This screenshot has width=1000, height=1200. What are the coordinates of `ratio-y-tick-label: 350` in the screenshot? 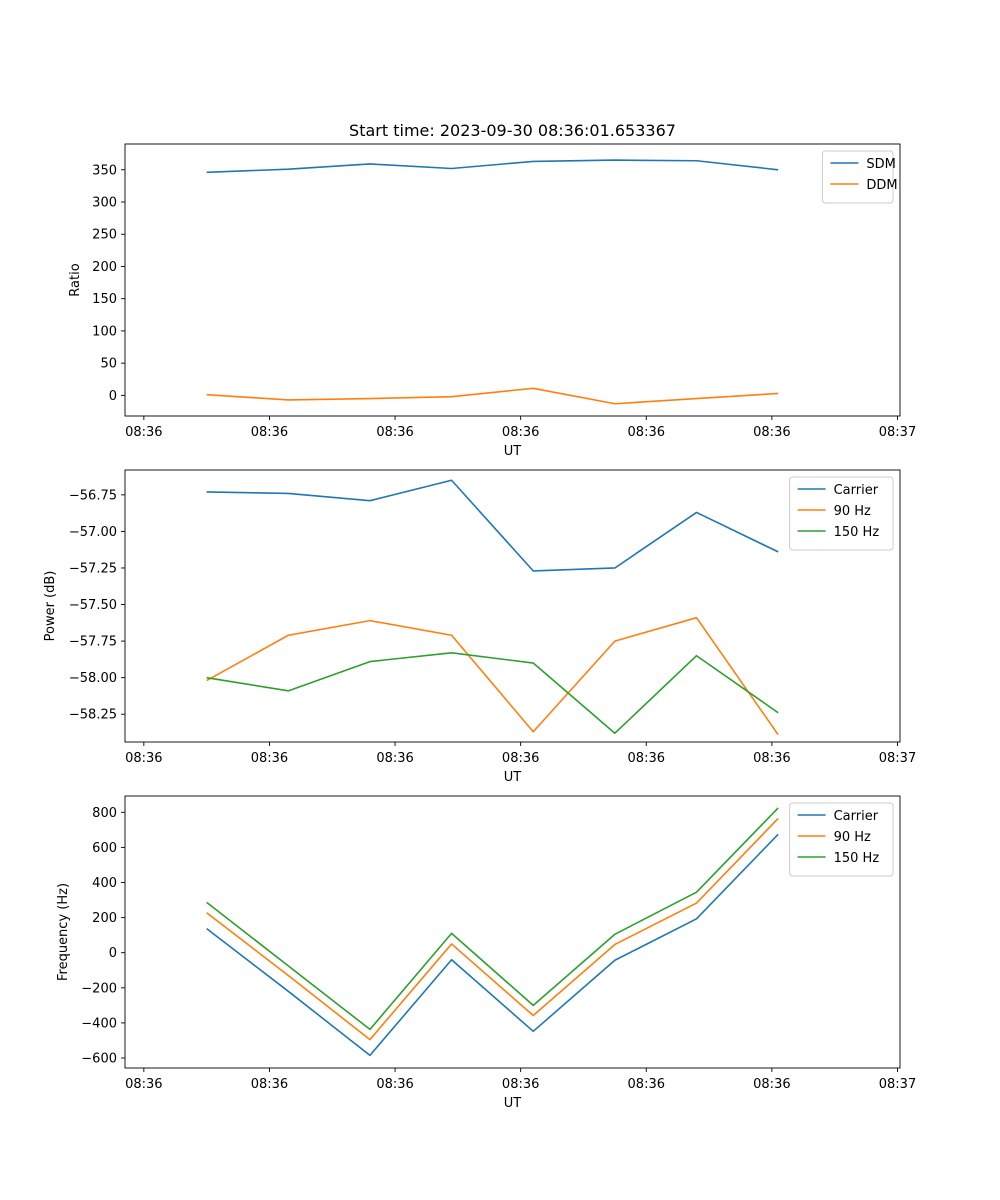 It's located at (104, 170).